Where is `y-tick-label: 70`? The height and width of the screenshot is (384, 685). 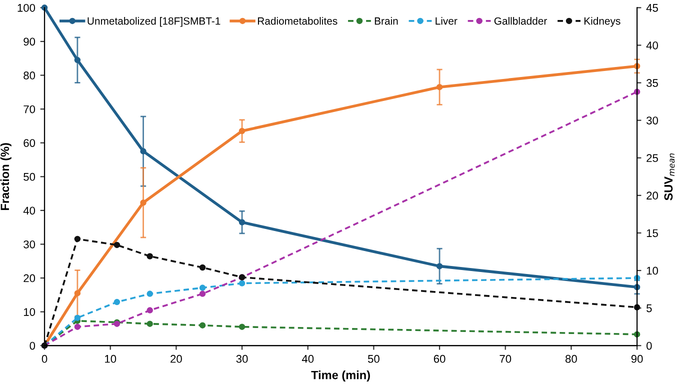 y-tick-label: 70 is located at coordinates (30, 109).